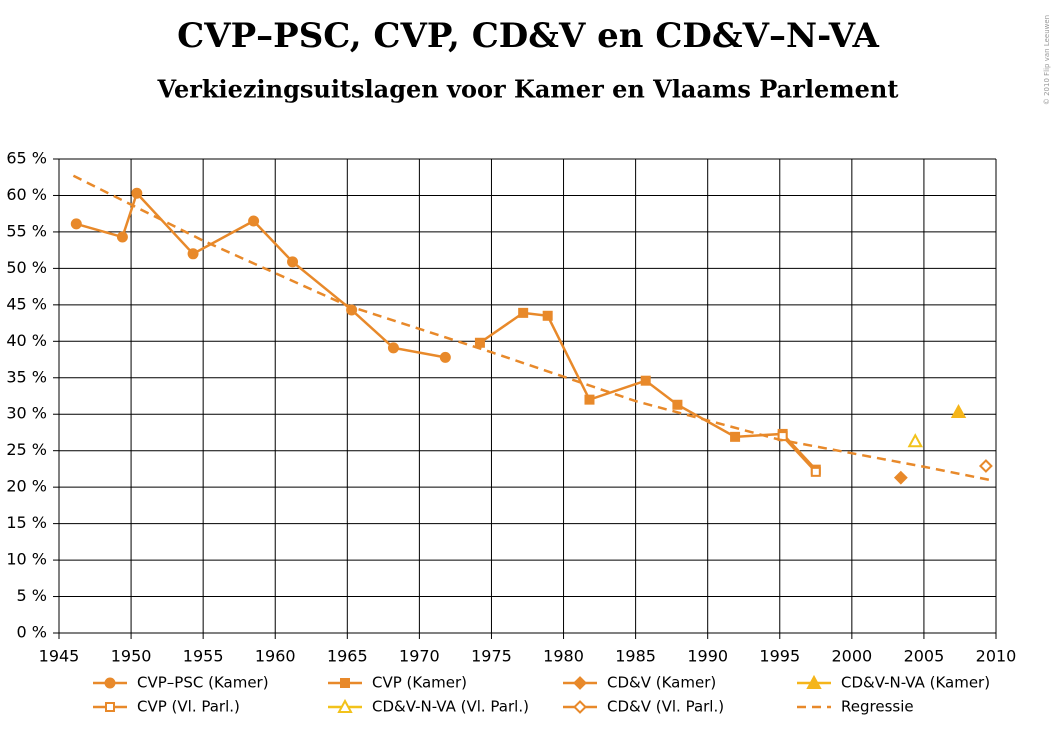 The width and height of the screenshot is (1056, 744). Describe the element at coordinates (707, 656) in the screenshot. I see `x-tick-label: 1990` at that location.